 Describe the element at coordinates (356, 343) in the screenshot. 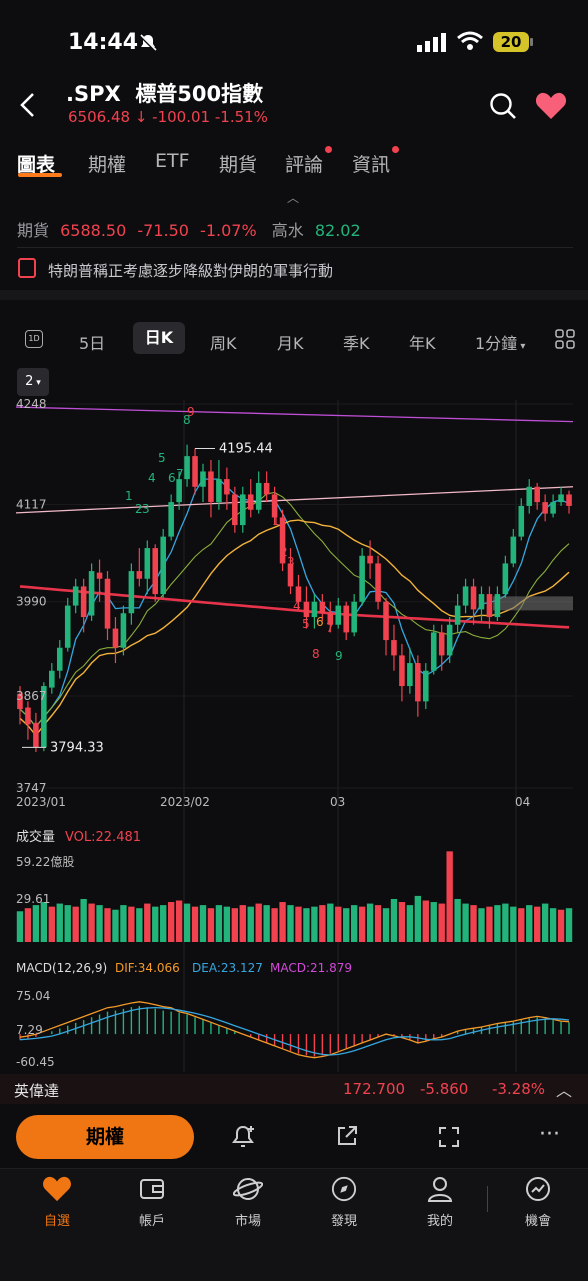

I see `period-quarterly: 季K` at that location.